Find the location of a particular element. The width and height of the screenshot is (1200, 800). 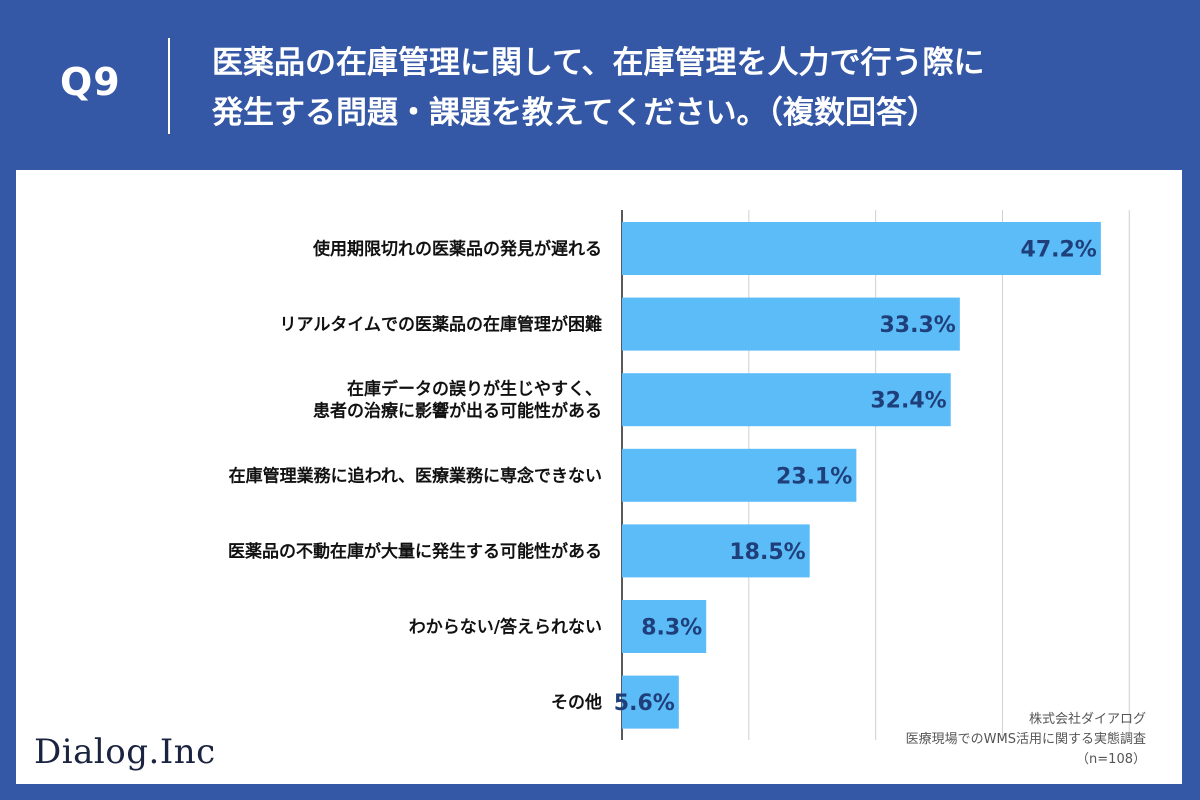

source-note: 株式会社ダイアログ 医療現場でのWMS活用に関する実態調査 （n=108） is located at coordinates (936, 740).